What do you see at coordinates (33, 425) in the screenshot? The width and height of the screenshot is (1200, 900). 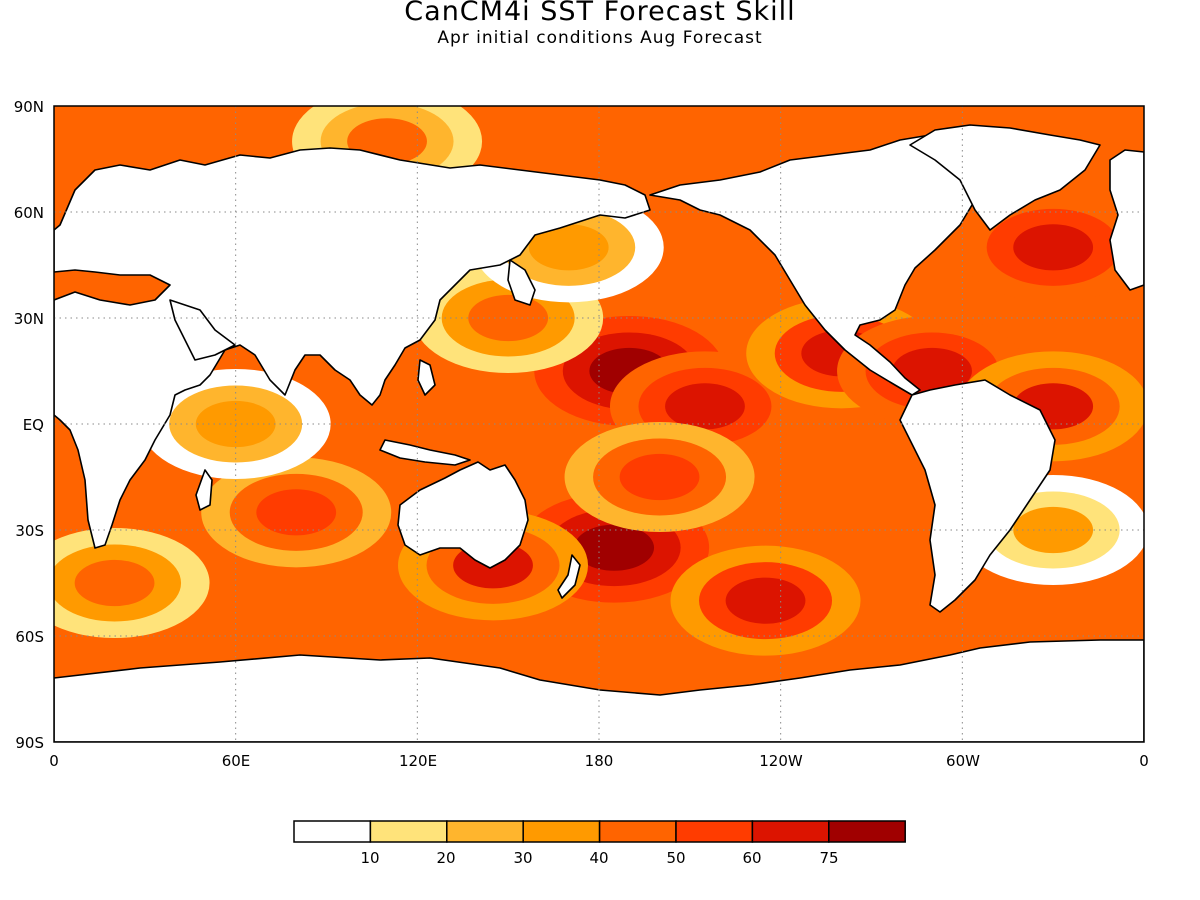 I see `lat-label: EQ` at bounding box center [33, 425].